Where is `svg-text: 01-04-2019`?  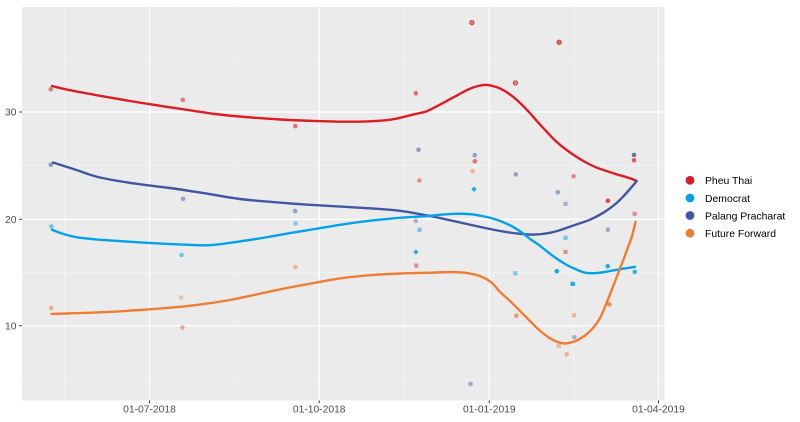
svg-text: 01-04-2019 is located at coordinates (658, 410).